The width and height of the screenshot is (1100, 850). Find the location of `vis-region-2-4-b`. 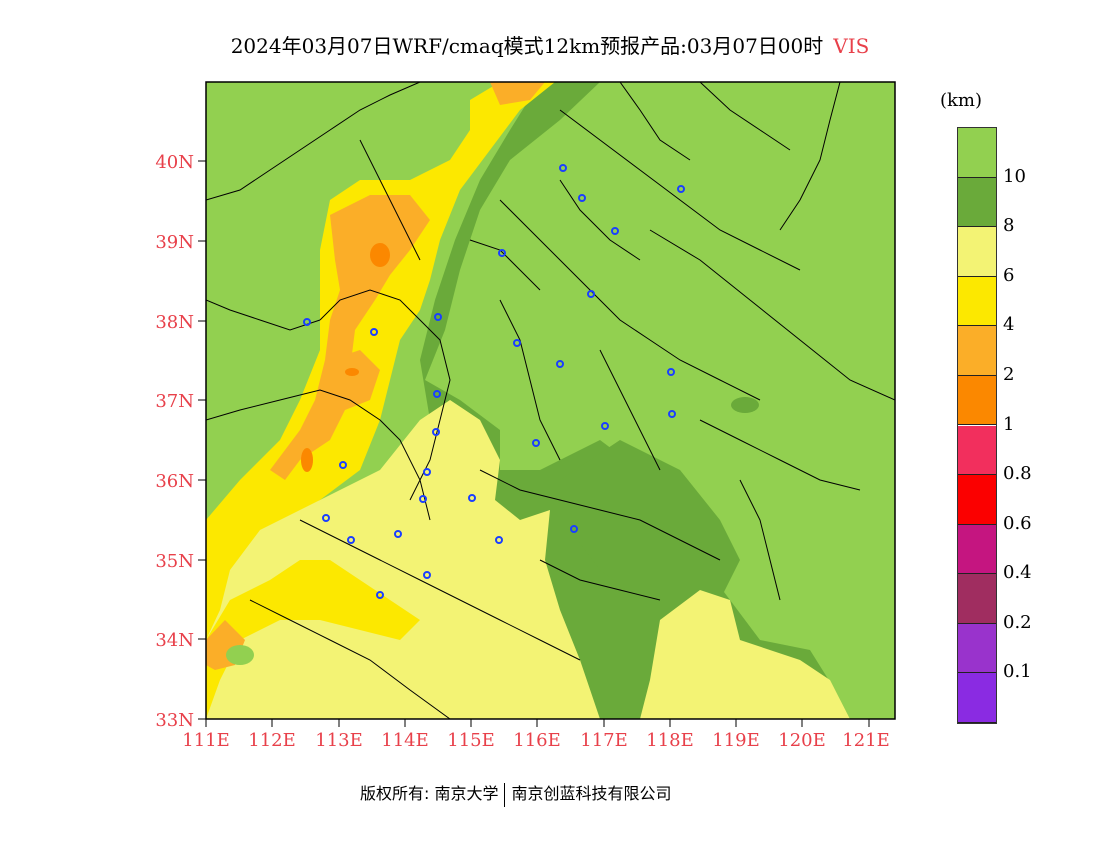

vis-region-2-4-b is located at coordinates (355, 380).